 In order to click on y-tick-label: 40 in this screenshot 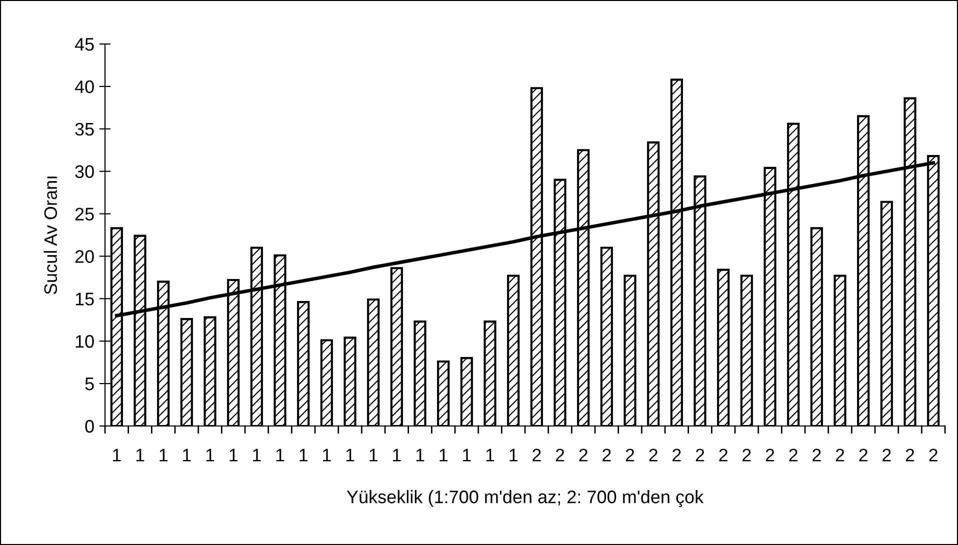, I will do `click(84, 87)`.